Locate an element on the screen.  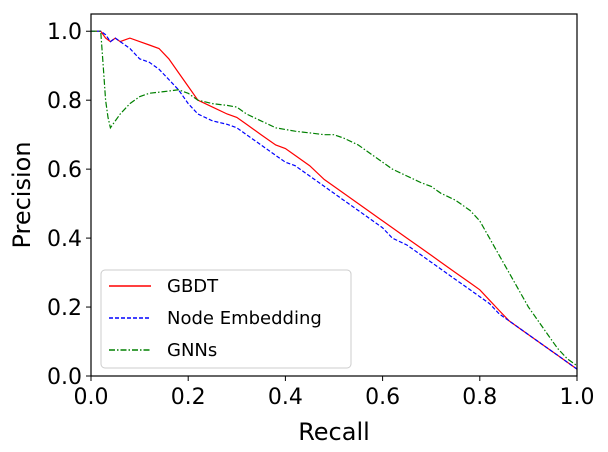
x-axis-title: Recall is located at coordinates (334, 432).